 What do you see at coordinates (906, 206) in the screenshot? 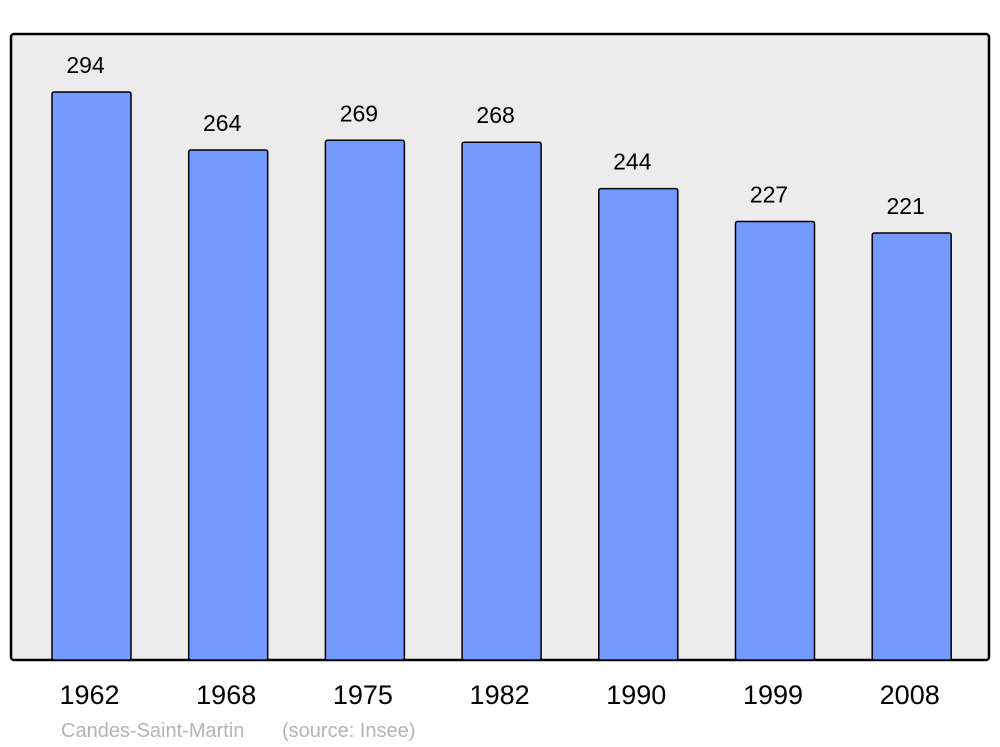
I see `data-label-2008: 221` at bounding box center [906, 206].